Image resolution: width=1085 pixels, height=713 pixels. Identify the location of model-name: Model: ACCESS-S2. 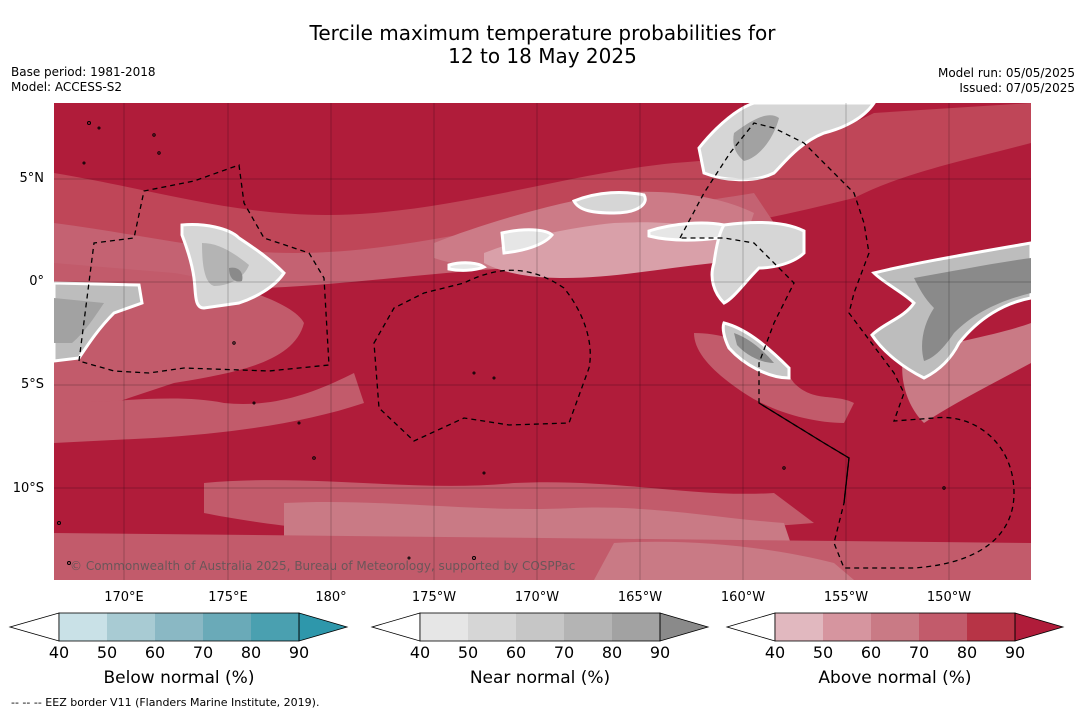
(67, 87).